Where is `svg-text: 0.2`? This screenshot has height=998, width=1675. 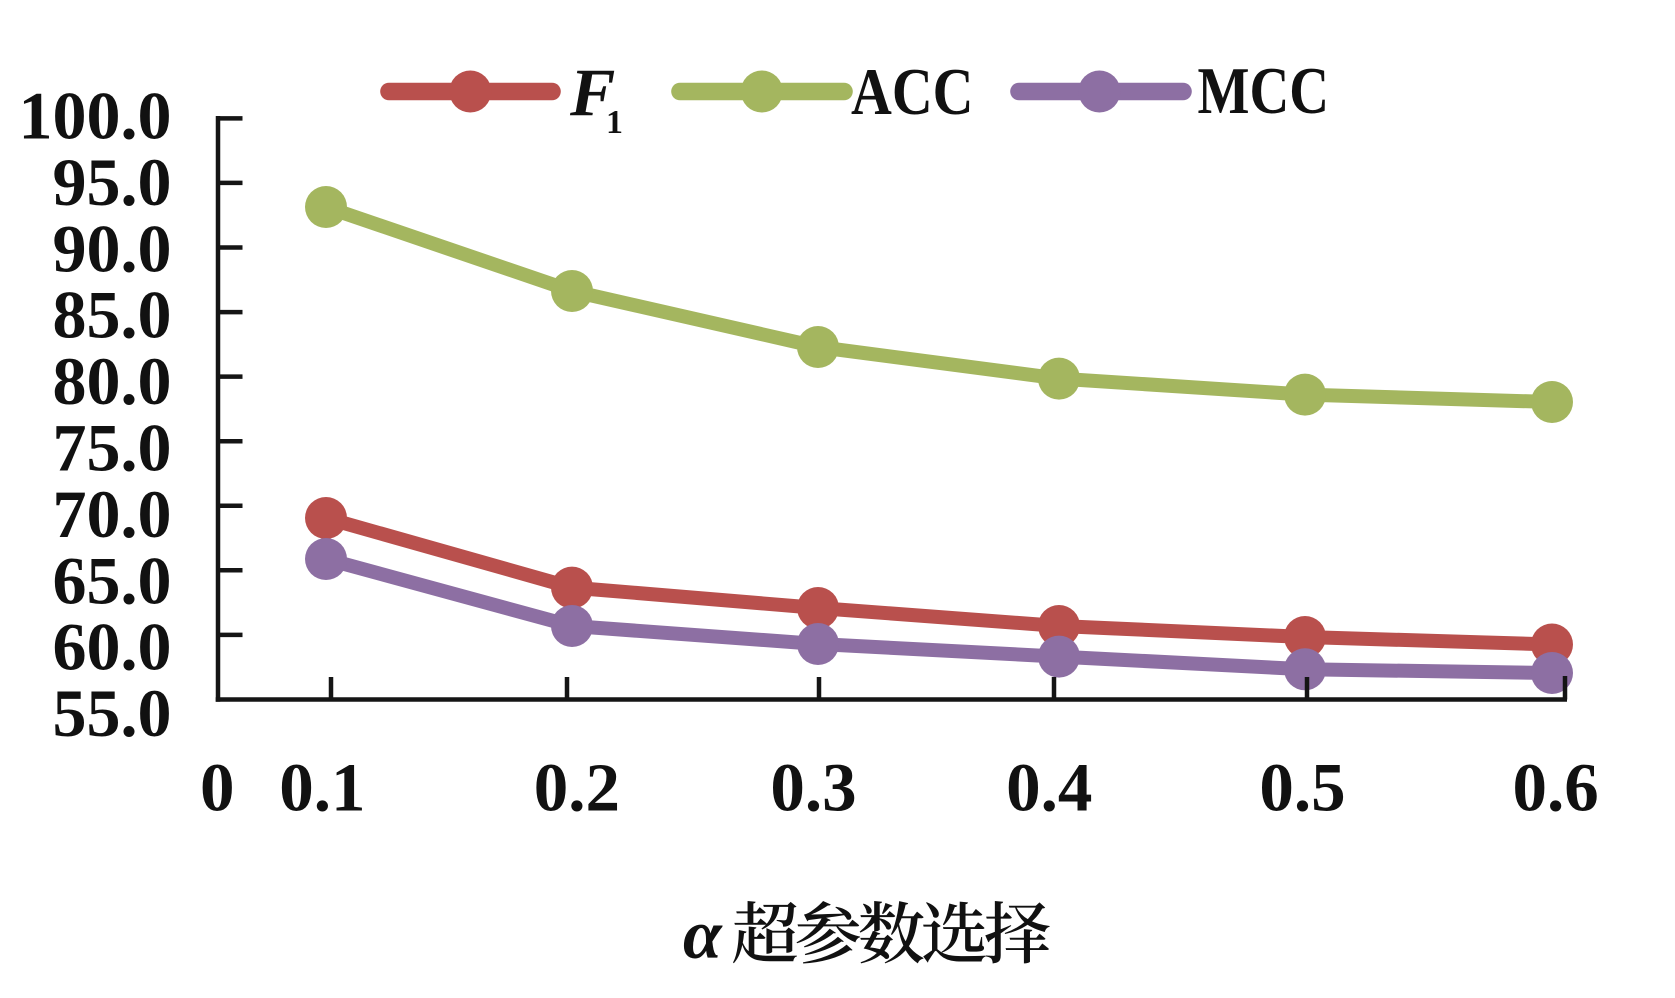
svg-text: 0.2 is located at coordinates (577, 788).